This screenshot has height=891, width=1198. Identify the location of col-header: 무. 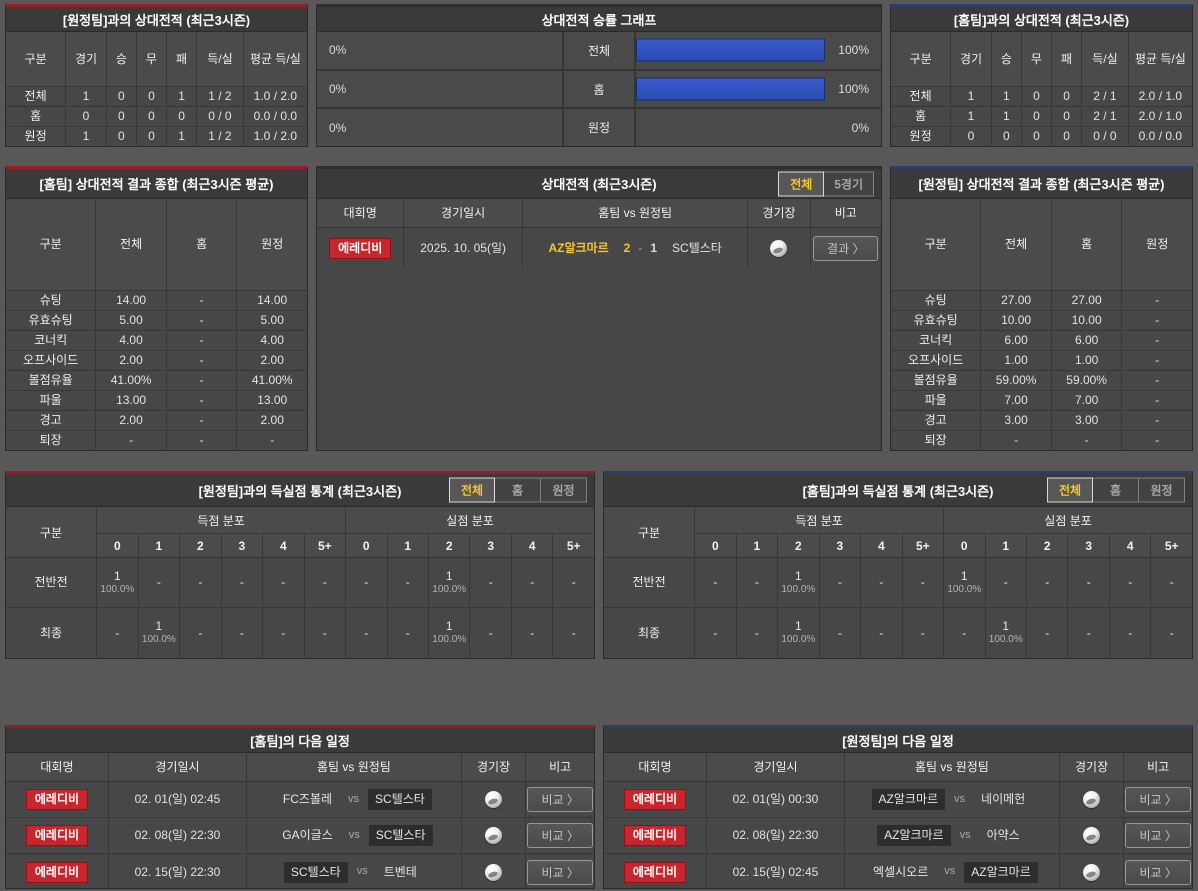
(1036, 59).